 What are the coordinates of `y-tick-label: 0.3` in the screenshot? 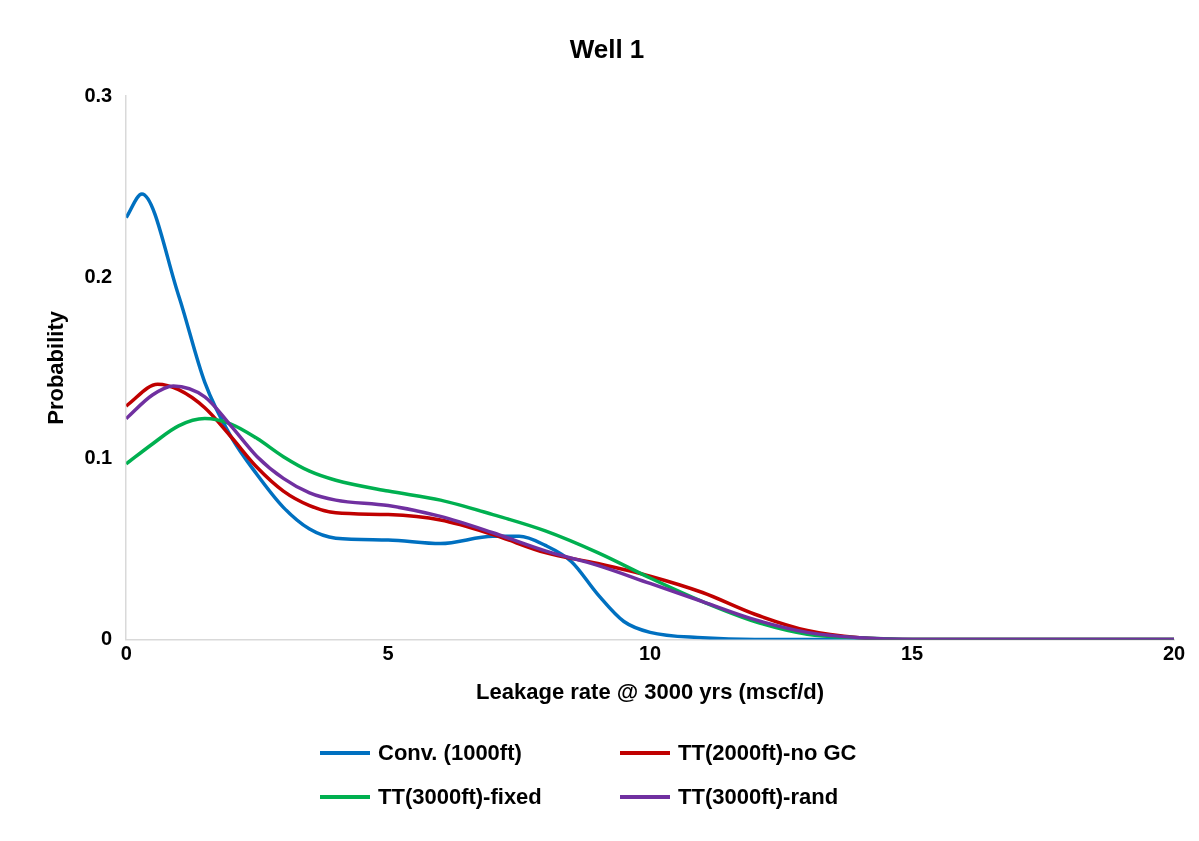 It's located at (98, 94).